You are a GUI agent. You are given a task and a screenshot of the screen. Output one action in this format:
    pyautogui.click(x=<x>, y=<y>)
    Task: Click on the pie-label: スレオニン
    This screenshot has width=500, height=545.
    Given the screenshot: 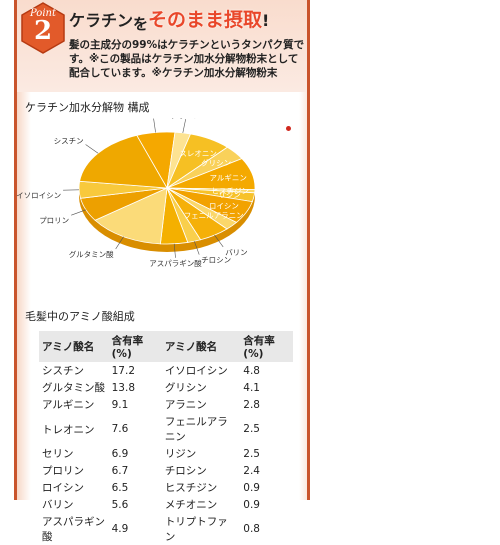 What is the action you would take?
    pyautogui.click(x=198, y=153)
    